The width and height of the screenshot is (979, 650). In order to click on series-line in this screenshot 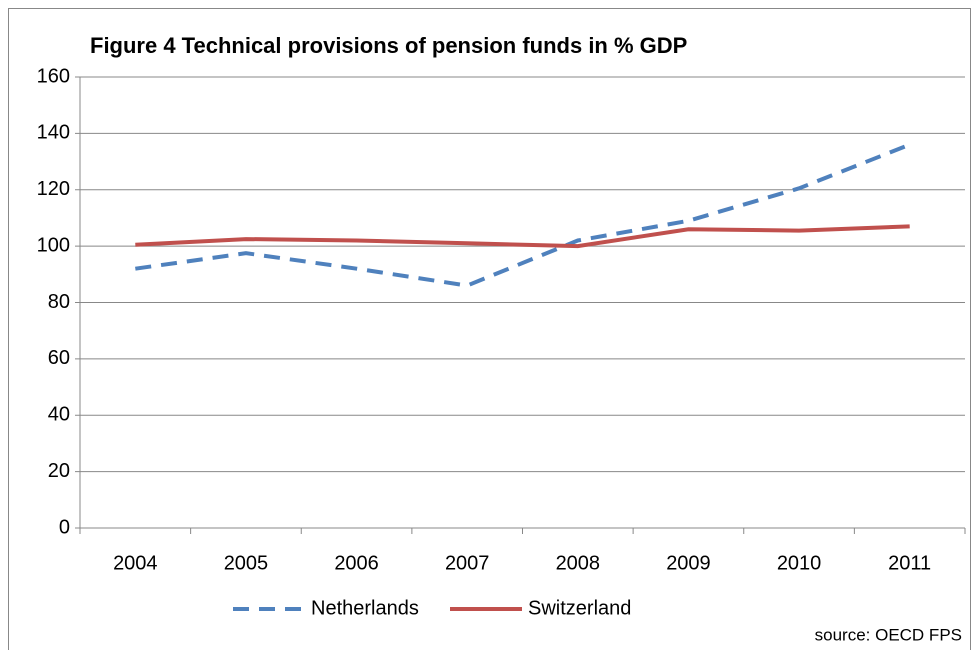, I will do `click(522, 236)`.